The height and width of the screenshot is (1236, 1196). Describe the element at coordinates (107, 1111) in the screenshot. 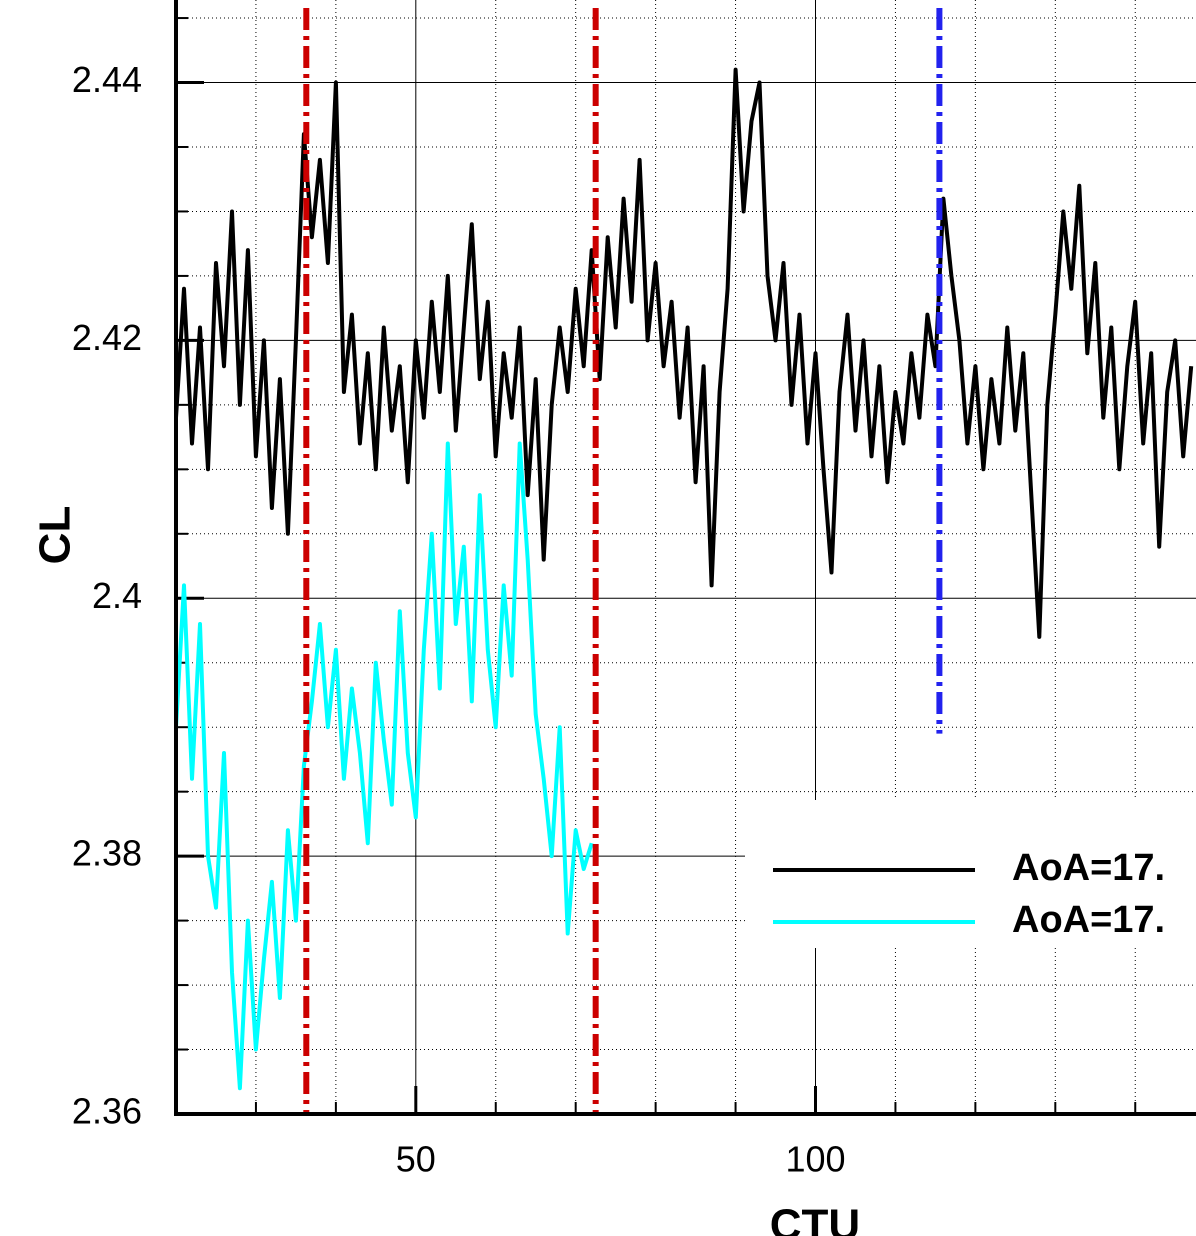

I see `y-tick-label: 2.36` at that location.